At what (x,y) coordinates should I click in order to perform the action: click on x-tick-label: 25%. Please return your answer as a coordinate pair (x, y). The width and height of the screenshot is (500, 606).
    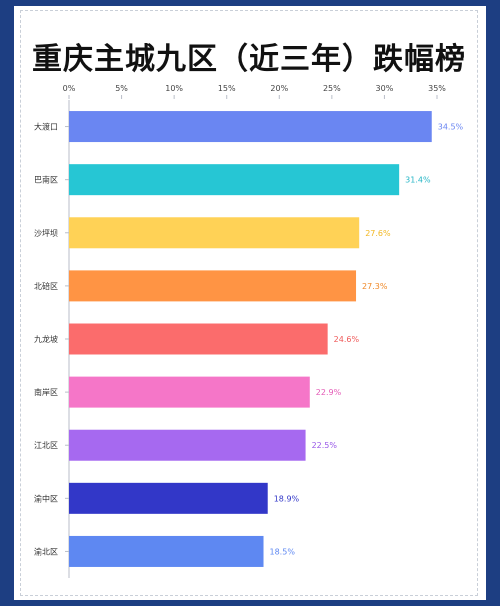
    Looking at the image, I should click on (332, 88).